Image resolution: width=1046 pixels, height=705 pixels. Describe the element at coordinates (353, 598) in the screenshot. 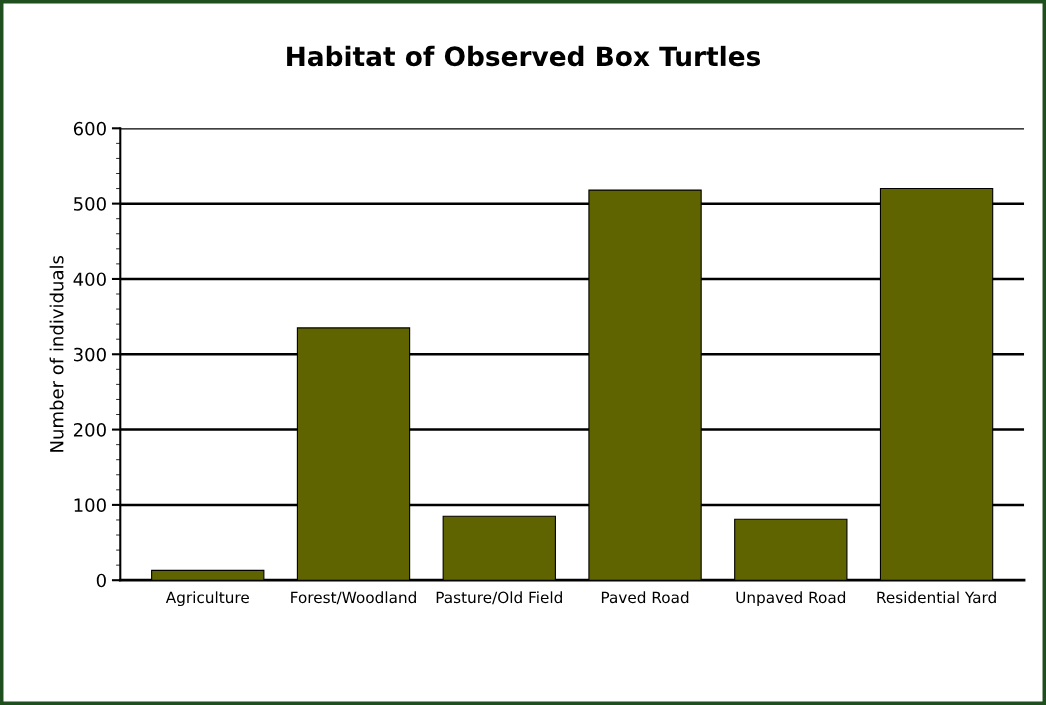

I see `x-tick-label: Forest/Woodland` at that location.